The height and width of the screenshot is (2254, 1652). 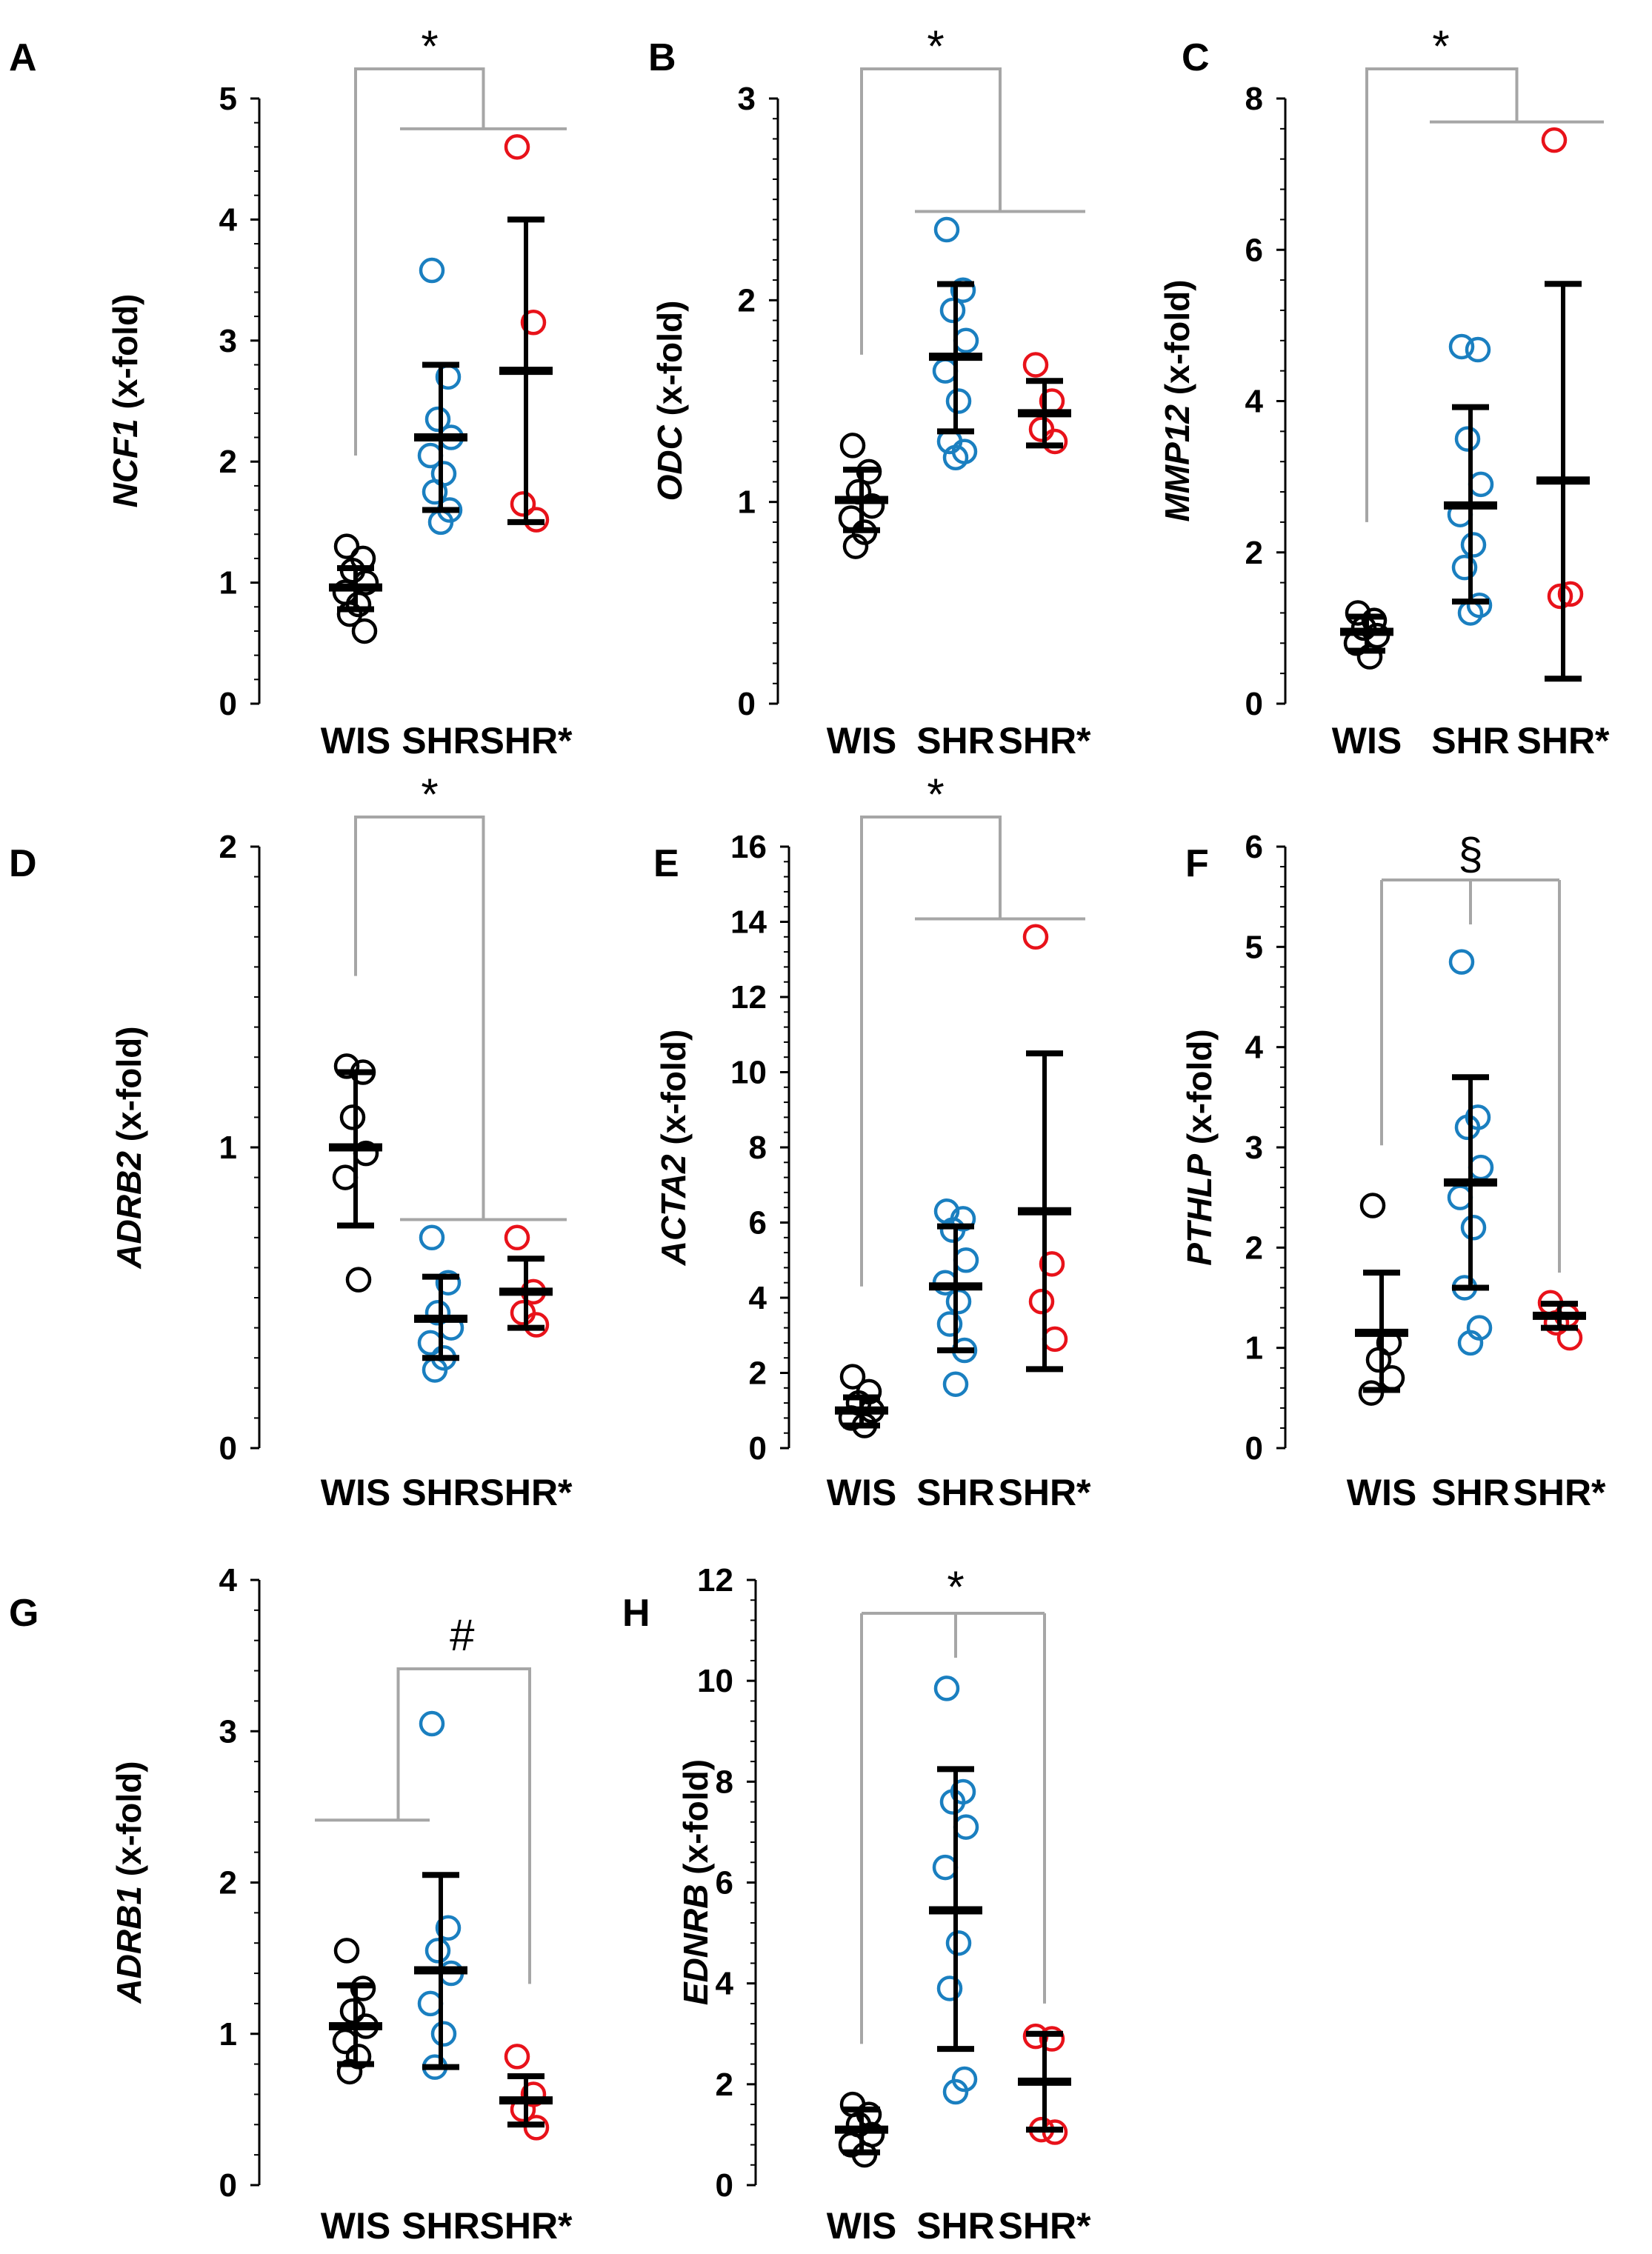 What do you see at coordinates (462, 1635) in the screenshot?
I see `significance-marker: #` at bounding box center [462, 1635].